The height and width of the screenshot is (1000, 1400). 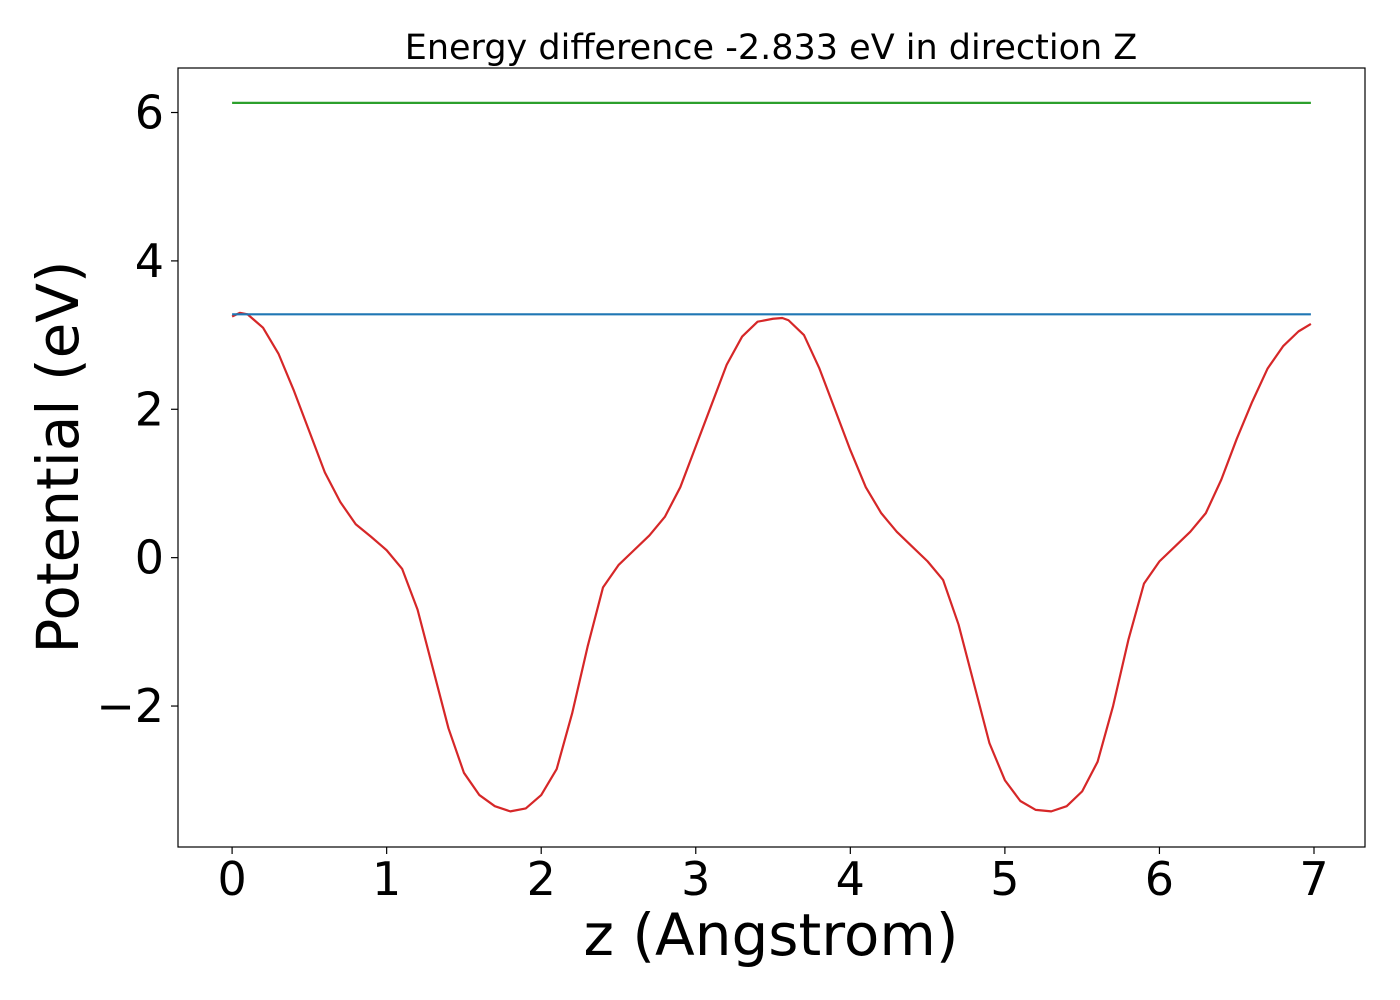 What do you see at coordinates (386, 879) in the screenshot?
I see `x-tick-label: 1` at bounding box center [386, 879].